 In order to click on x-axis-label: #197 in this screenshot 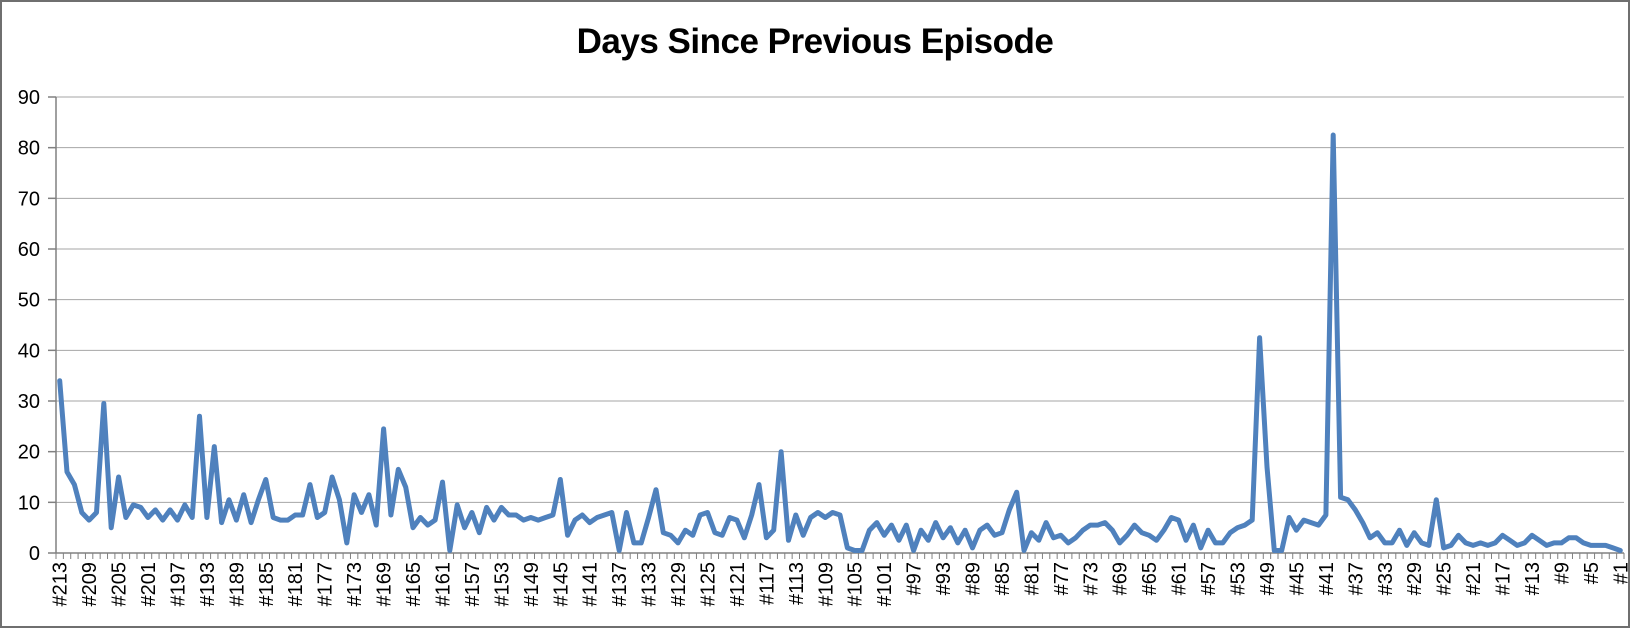, I will do `click(178, 584)`.